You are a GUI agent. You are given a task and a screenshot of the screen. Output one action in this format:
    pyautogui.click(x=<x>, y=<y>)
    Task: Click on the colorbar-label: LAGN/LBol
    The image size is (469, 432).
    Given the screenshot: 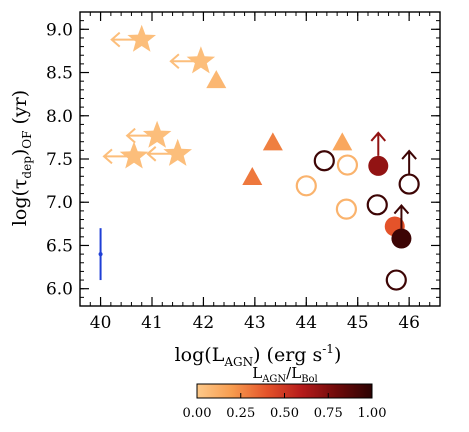 What is the action you would take?
    pyautogui.click(x=285, y=374)
    